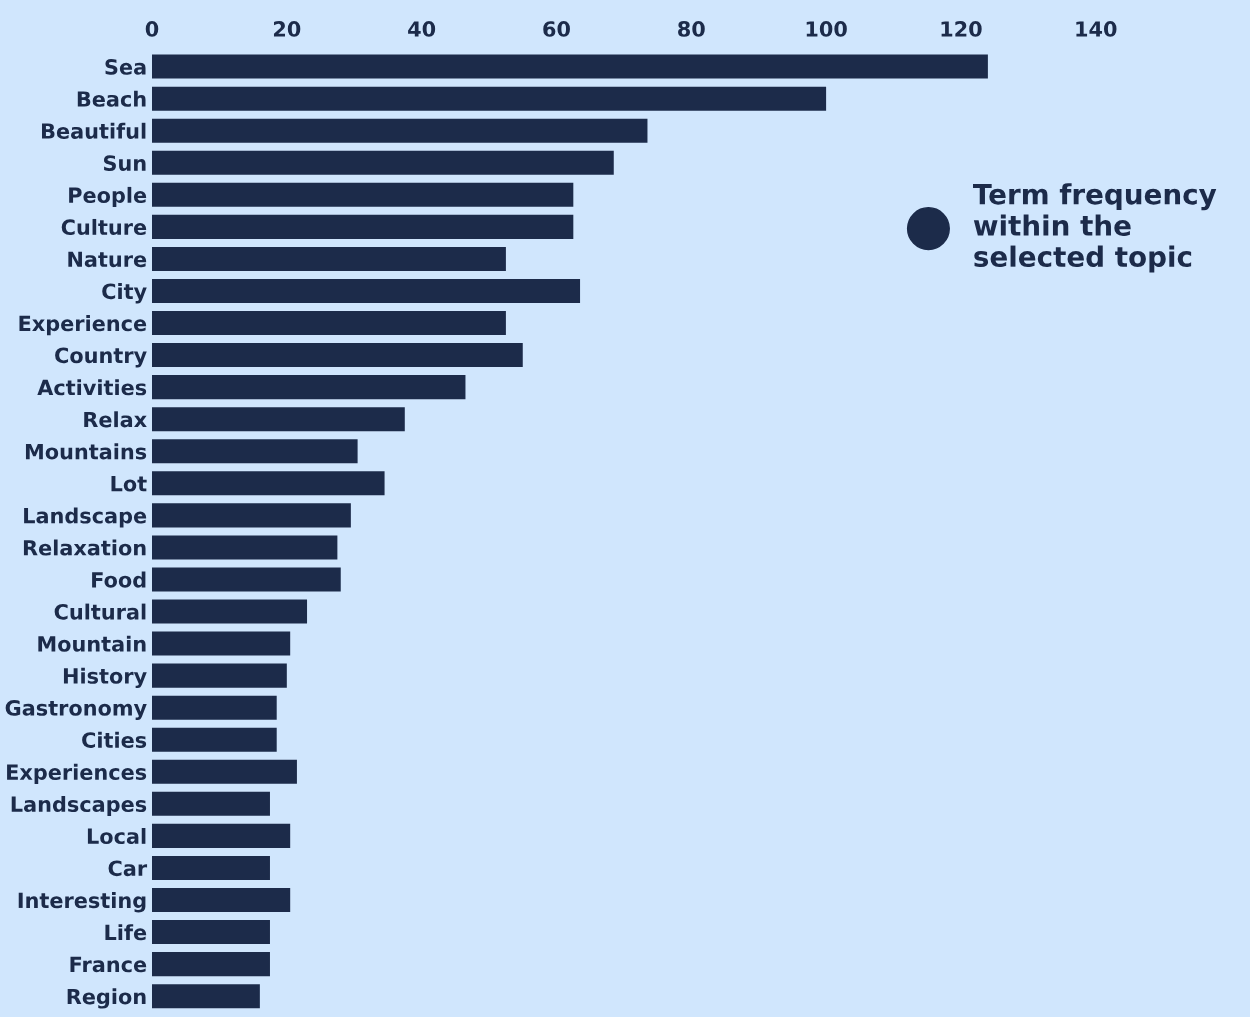 The image size is (1250, 1017). What do you see at coordinates (108, 197) in the screenshot?
I see `y-tick-label: People` at bounding box center [108, 197].